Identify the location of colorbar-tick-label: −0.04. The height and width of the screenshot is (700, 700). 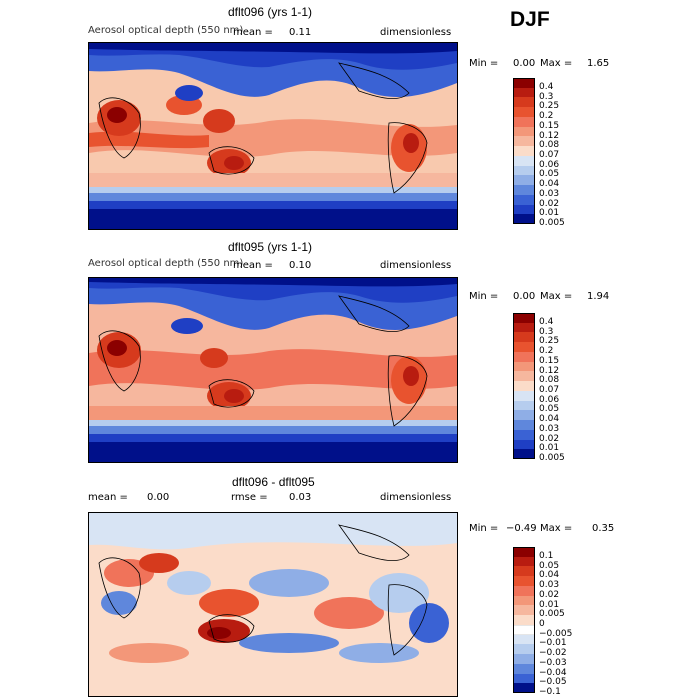
(553, 672).